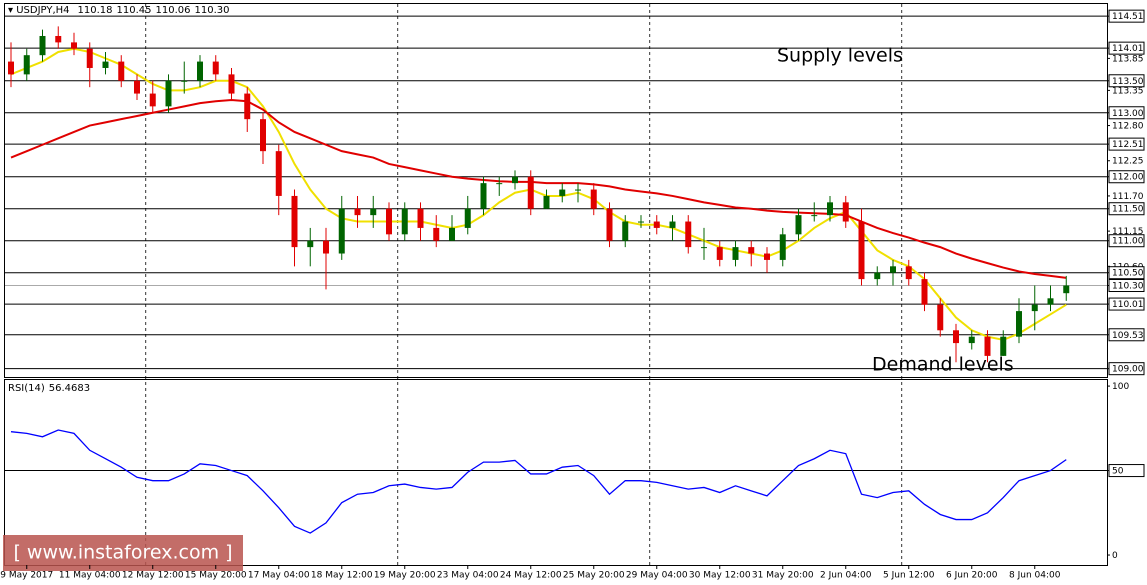 The width and height of the screenshot is (1147, 585). I want to click on x-tick-label: 29 May 04:00, so click(657, 576).